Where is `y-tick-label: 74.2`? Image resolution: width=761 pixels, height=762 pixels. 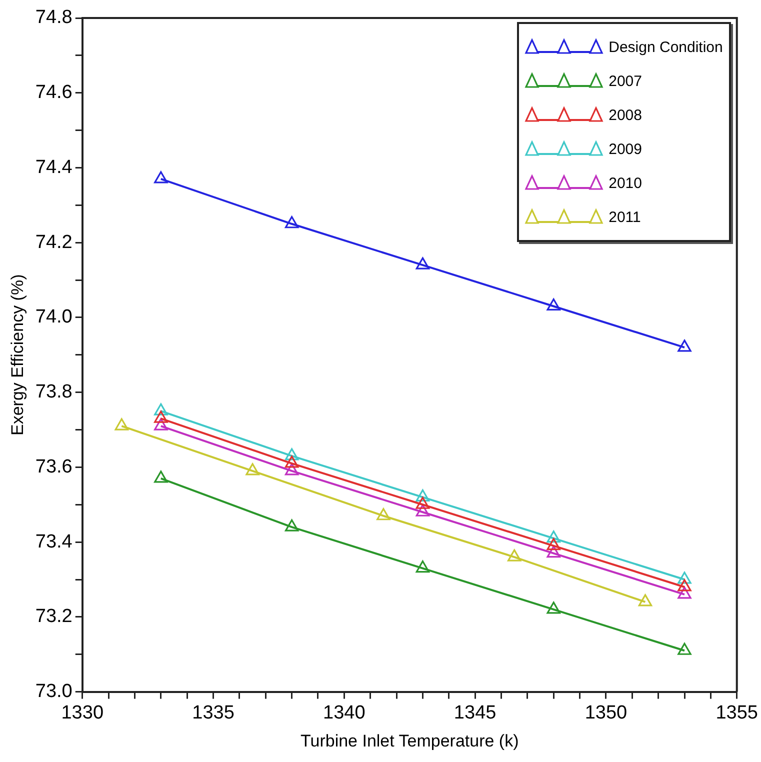 y-tick-label: 74.2 is located at coordinates (53, 242).